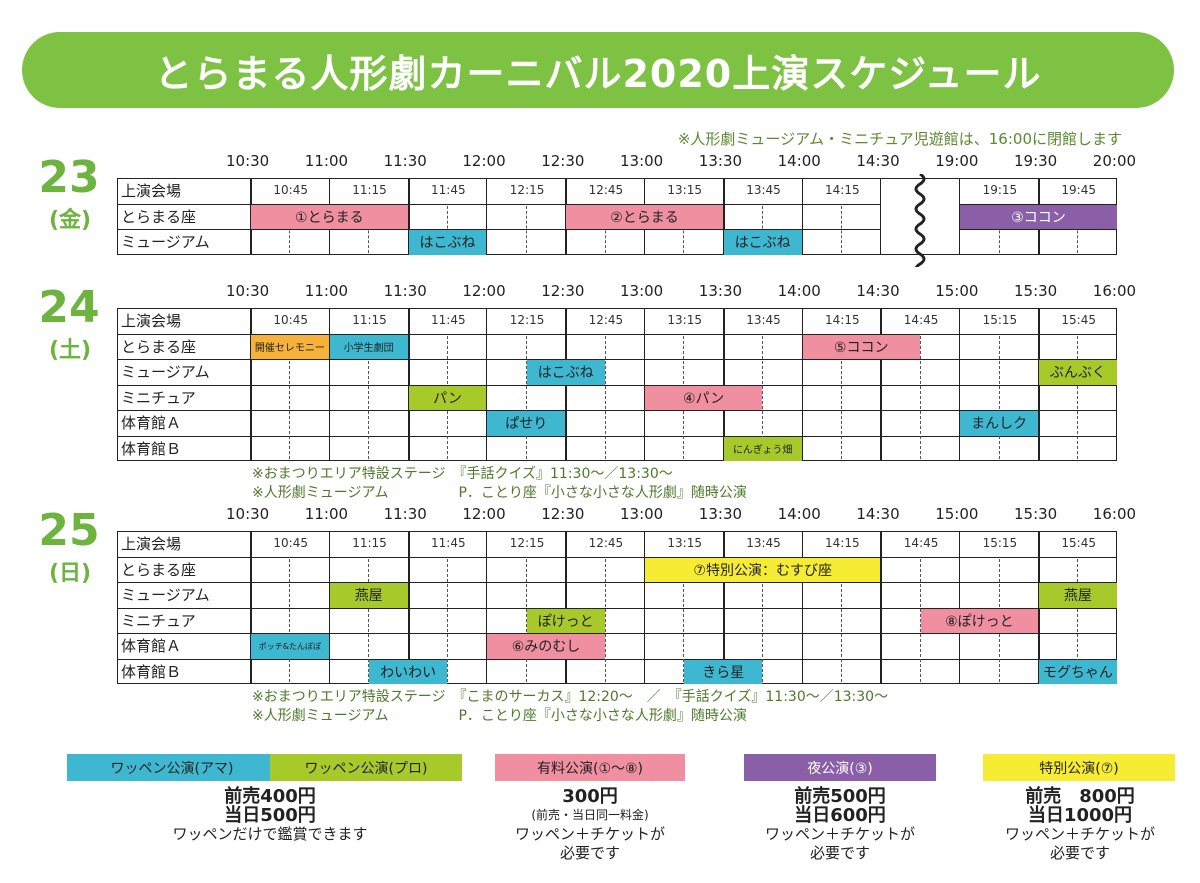  What do you see at coordinates (921, 320) in the screenshot?
I see `quarter-label: 14:45` at bounding box center [921, 320].